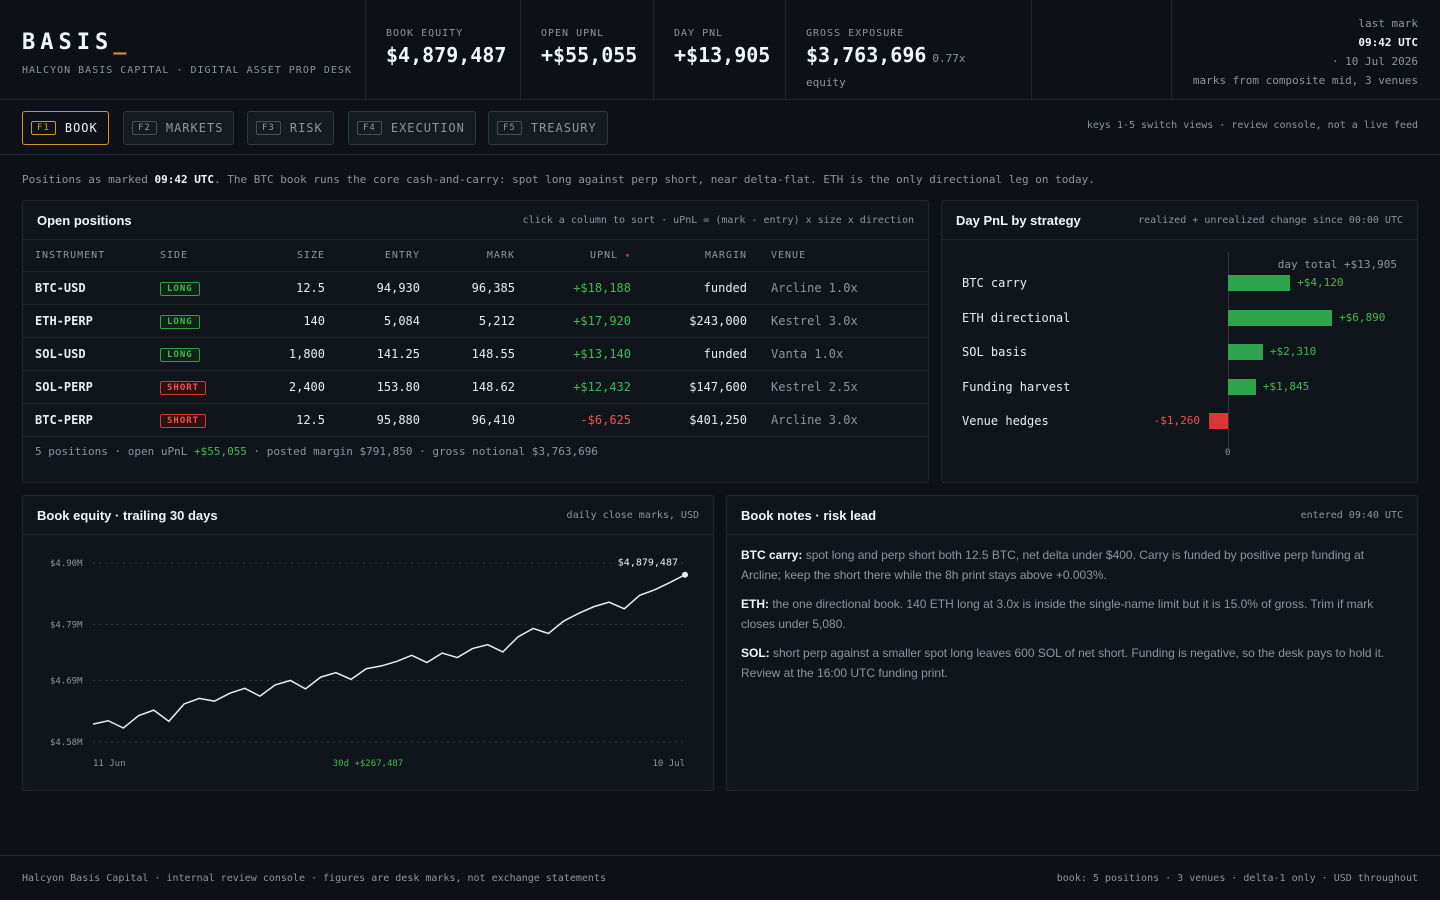 The height and width of the screenshot is (900, 1440). I want to click on cell-size: 2,400, so click(277, 387).